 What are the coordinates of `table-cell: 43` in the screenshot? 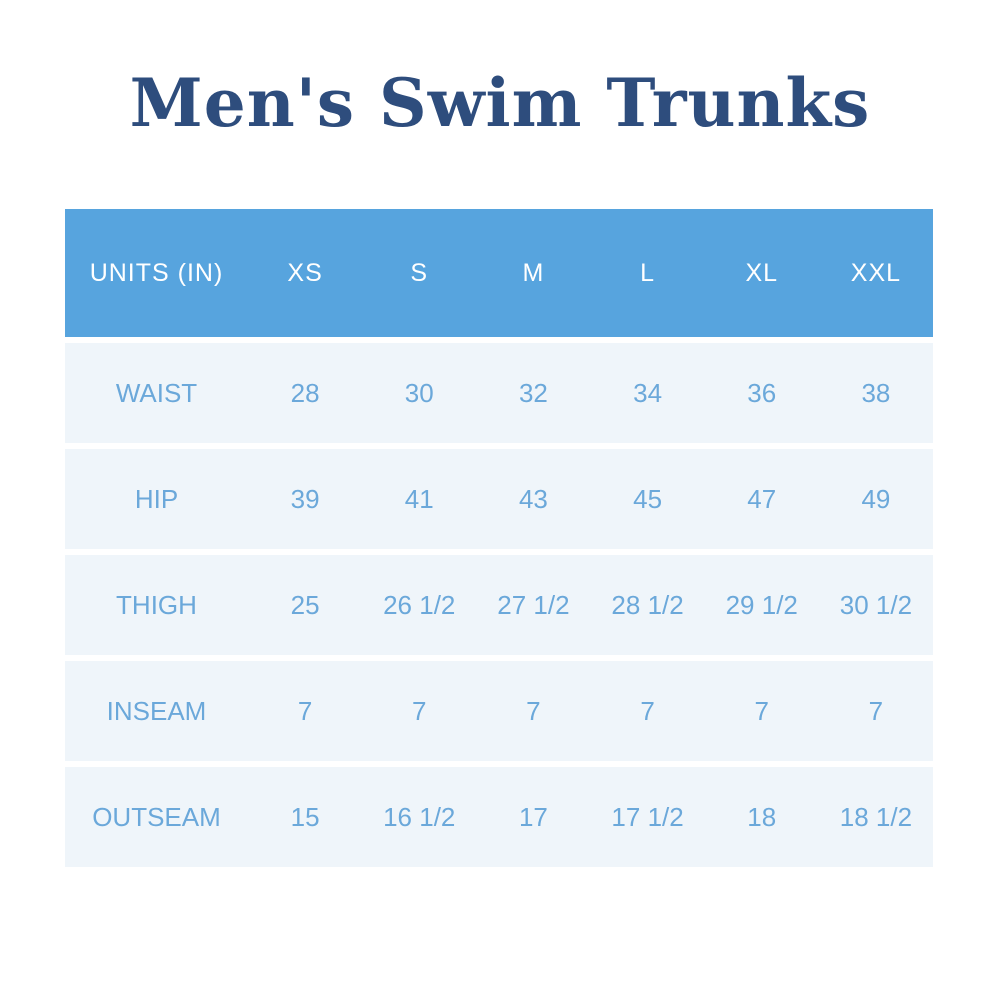 It's located at (533, 498).